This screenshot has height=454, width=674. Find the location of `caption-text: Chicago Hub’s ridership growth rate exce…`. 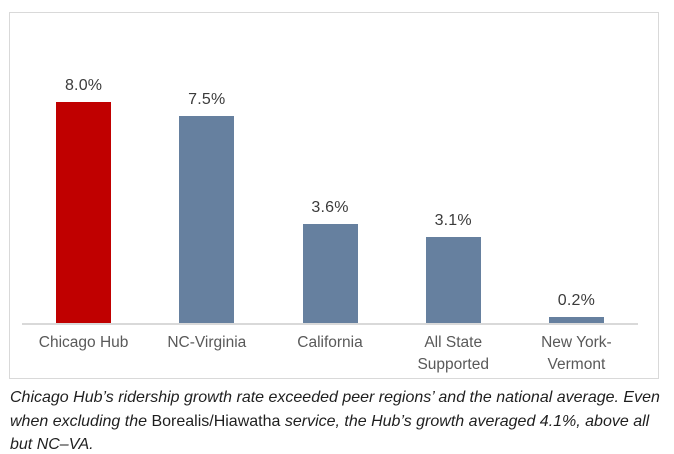

caption-text: Chicago Hub’s ridership growth rate exce… is located at coordinates (335, 397).